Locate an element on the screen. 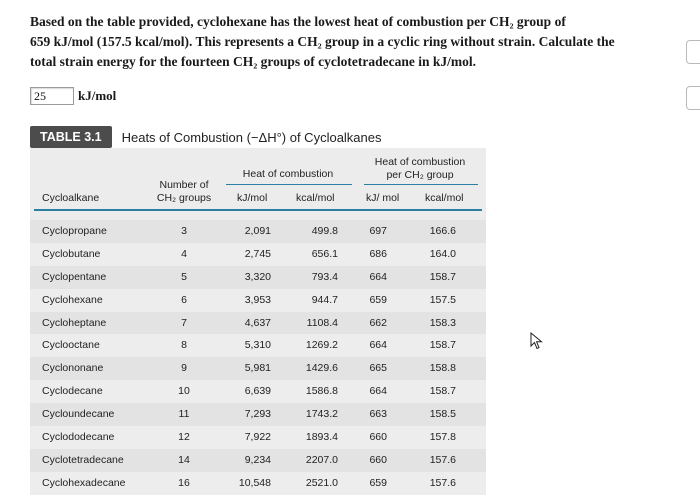 Image resolution: width=700 pixels, height=495 pixels. cell-kcal-per-ch2: 166.6 is located at coordinates (442, 231).